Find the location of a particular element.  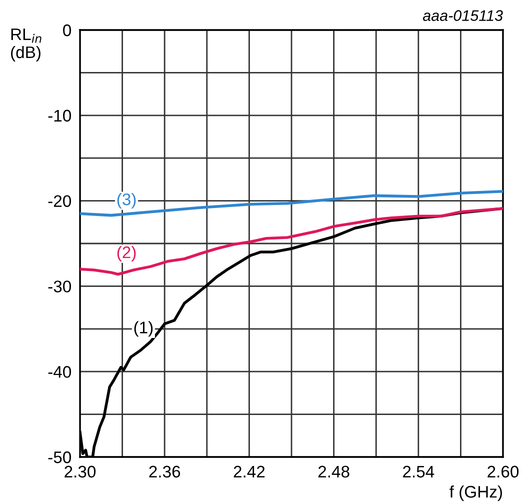

series-label: (1) is located at coordinates (143, 329).